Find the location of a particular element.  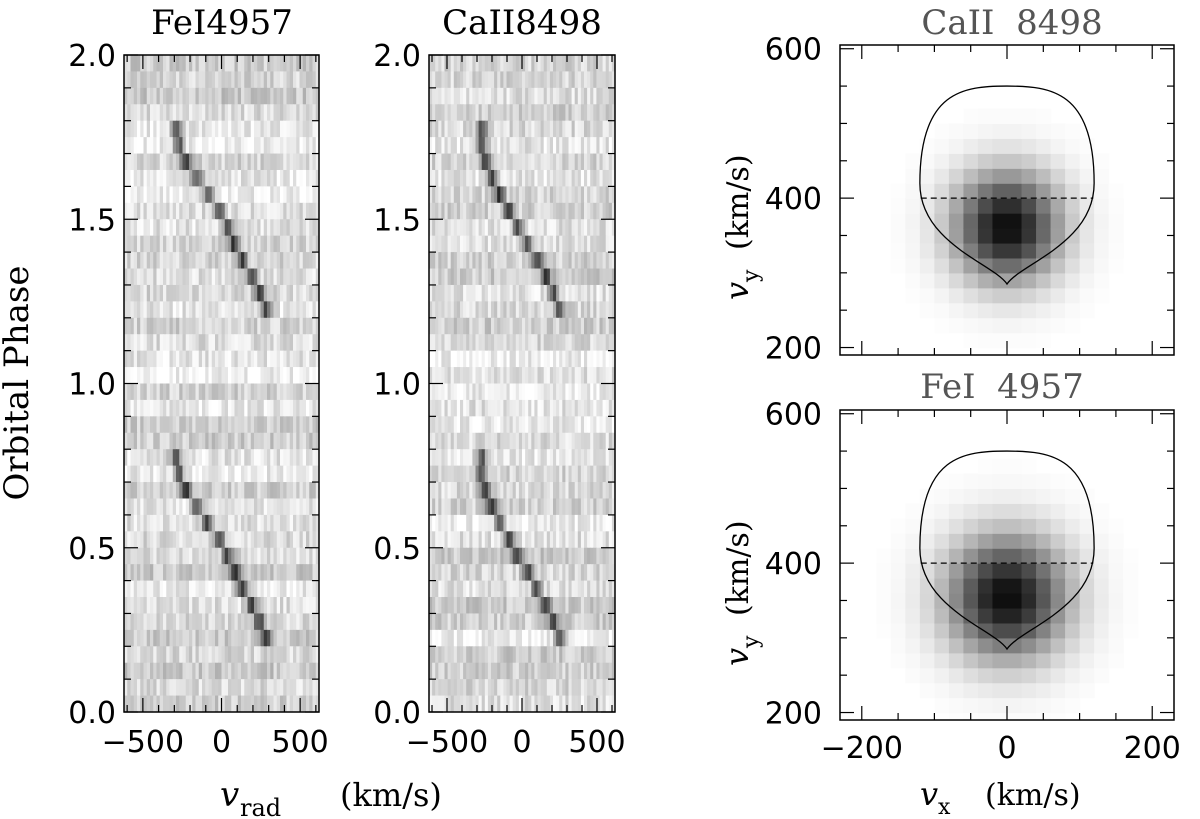

ca-trail-xtick-label: −500 is located at coordinates (447, 742).